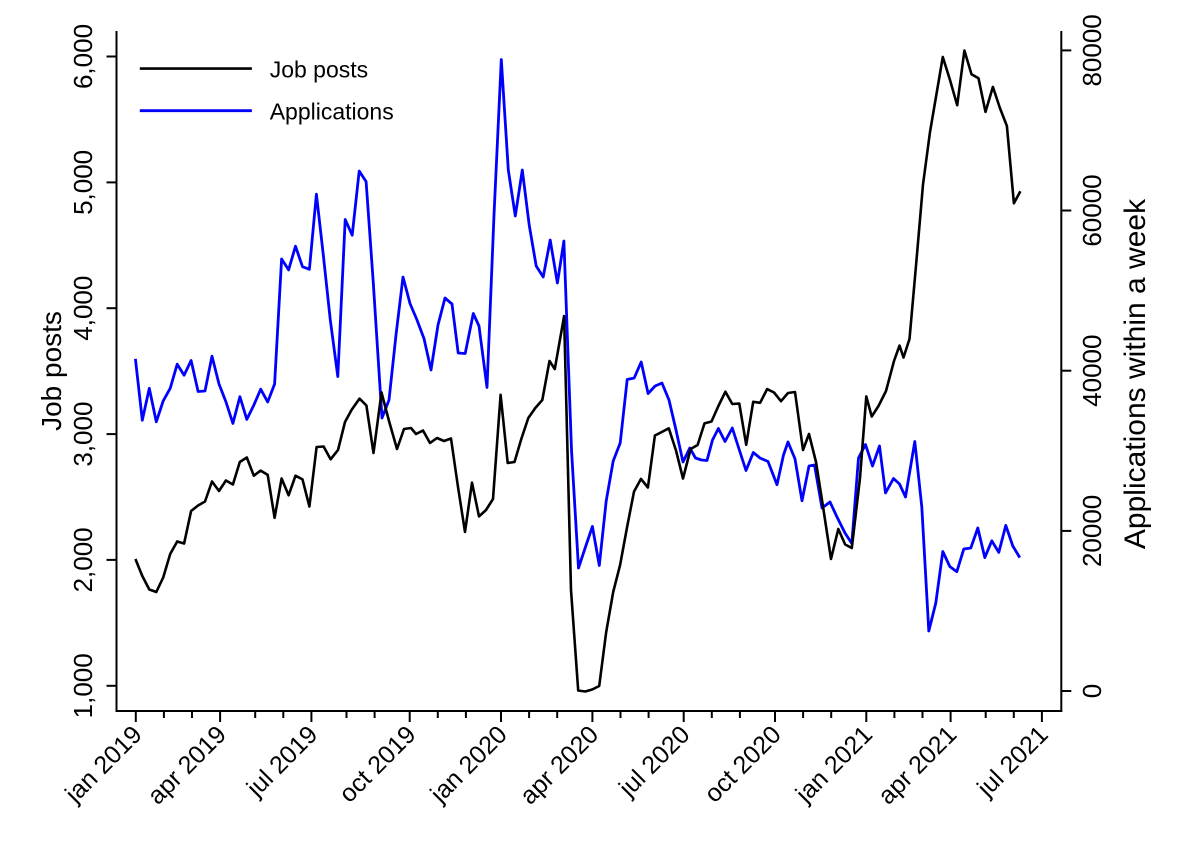  Describe the element at coordinates (83, 182) in the screenshot. I see `svg-text: 5,000` at that location.